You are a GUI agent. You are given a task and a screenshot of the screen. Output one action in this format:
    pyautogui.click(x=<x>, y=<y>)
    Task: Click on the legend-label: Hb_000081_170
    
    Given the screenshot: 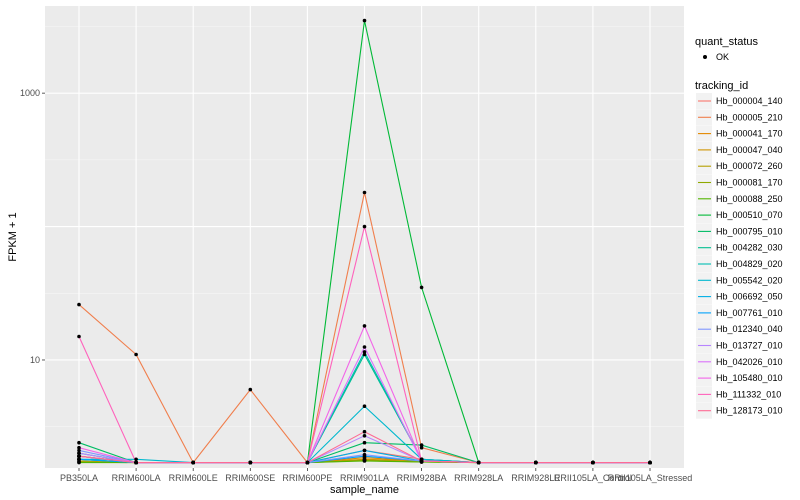 What is the action you would take?
    pyautogui.click(x=749, y=183)
    